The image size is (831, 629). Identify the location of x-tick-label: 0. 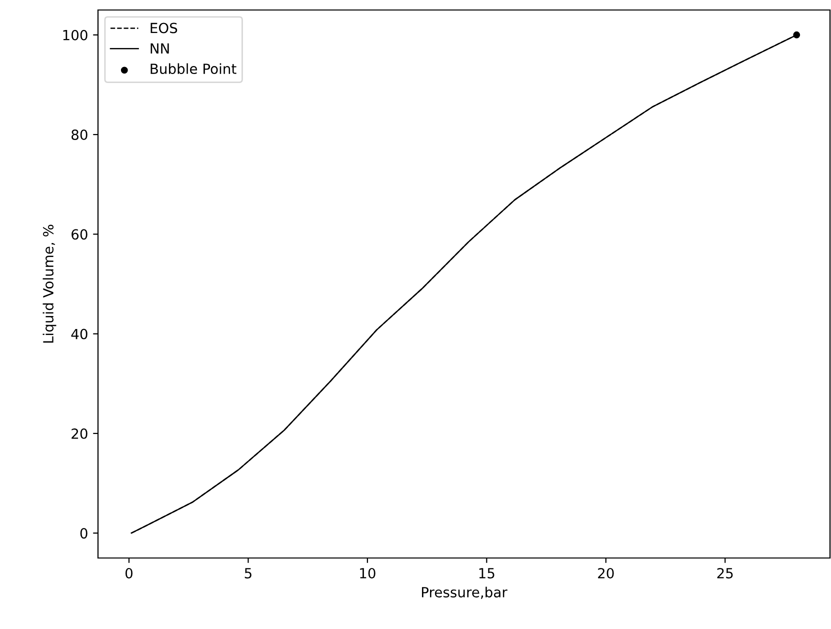
(128, 573).